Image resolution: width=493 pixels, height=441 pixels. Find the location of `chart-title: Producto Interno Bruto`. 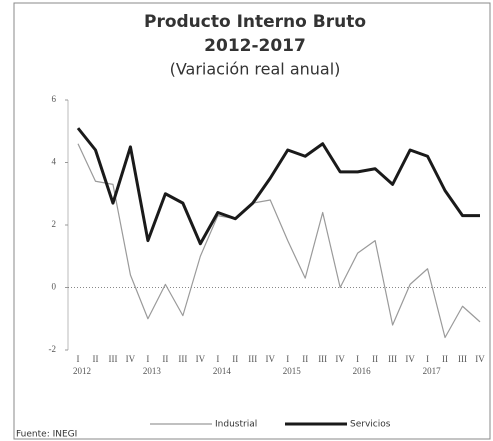

chart-title: Producto Interno Bruto is located at coordinates (255, 22).